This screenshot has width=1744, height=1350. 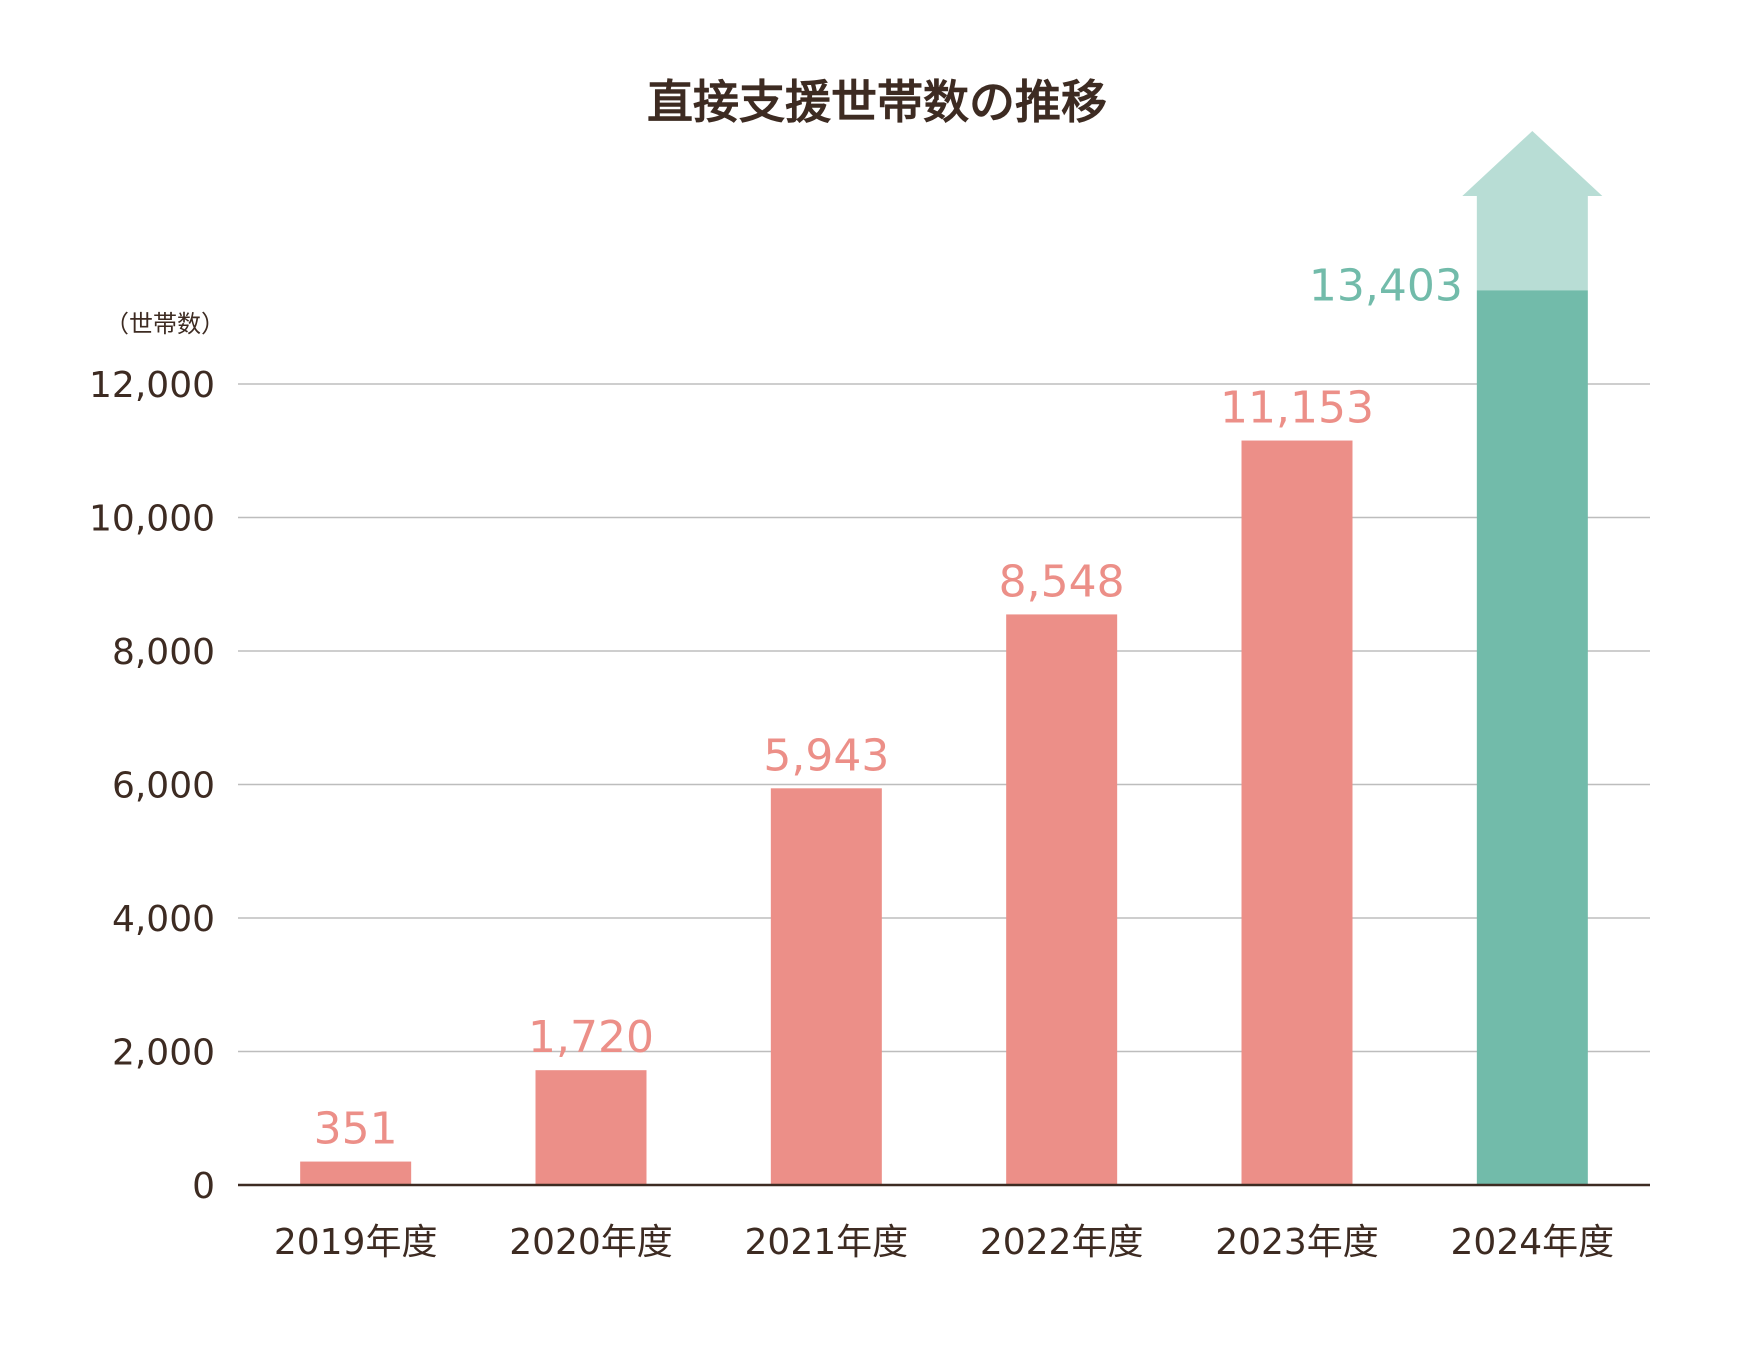 I want to click on y-tick-label: 12,000, so click(x=152, y=385).